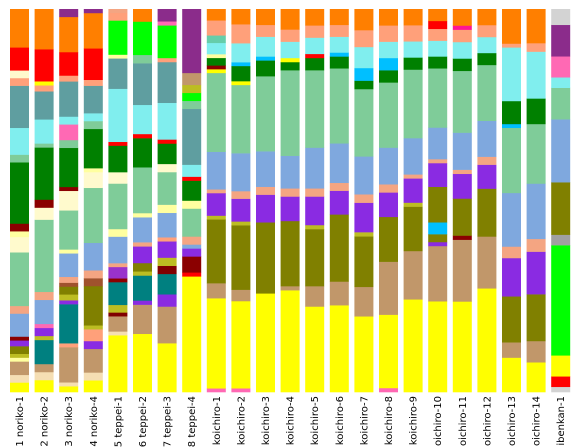 The height and width of the screenshot is (447, 584). Describe the element at coordinates (192, 421) in the screenshot. I see `x-tick-label: 8 teppei-4` at that location.